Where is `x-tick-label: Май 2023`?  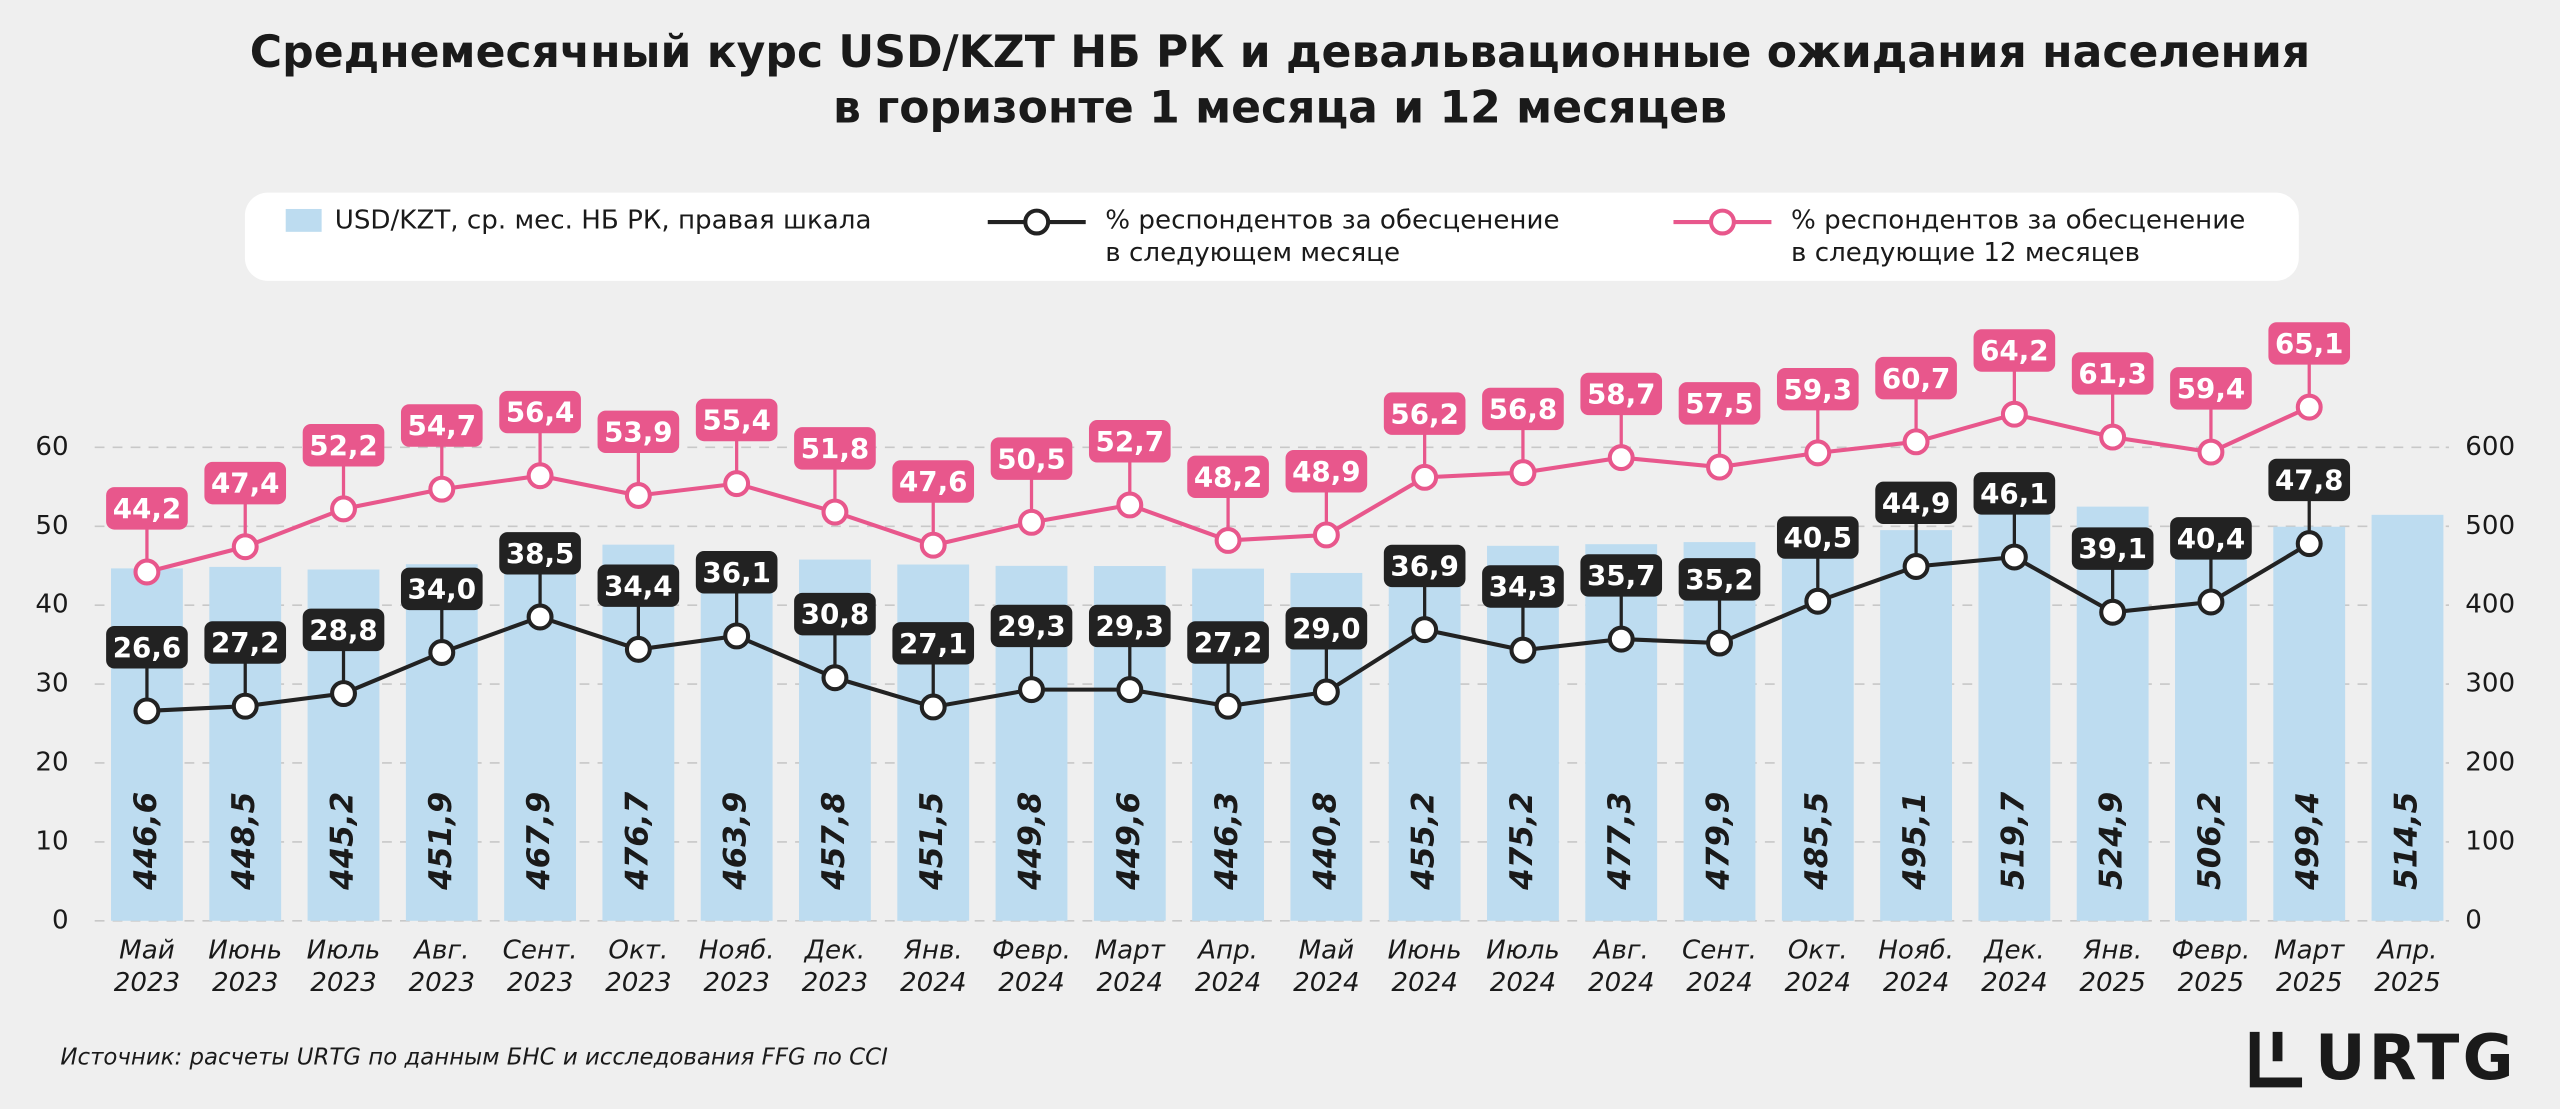
x-tick-label: Май 2023 is located at coordinates (147, 965).